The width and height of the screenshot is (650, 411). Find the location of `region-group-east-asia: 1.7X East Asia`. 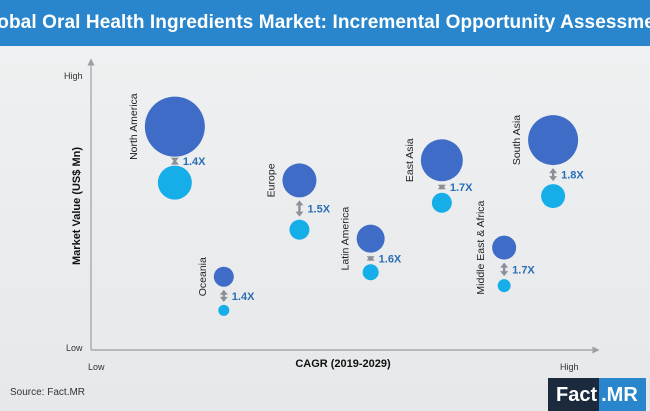

region-group-east-asia: 1.7X East Asia is located at coordinates (438, 175).